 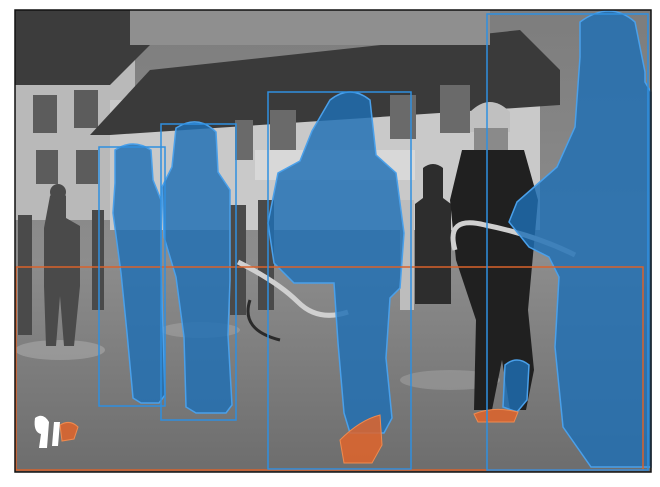 What do you see at coordinates (65, 137) in the screenshot?
I see `windows-left` at bounding box center [65, 137].